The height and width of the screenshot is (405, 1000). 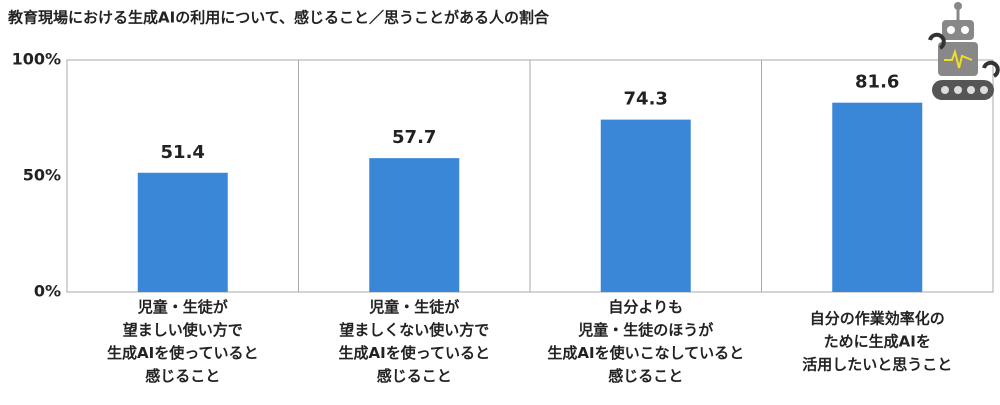 What do you see at coordinates (278, 18) in the screenshot?
I see `chart-title: 教育現場における生成AIの利用について、感じること／思うことがある人の割合` at bounding box center [278, 18].